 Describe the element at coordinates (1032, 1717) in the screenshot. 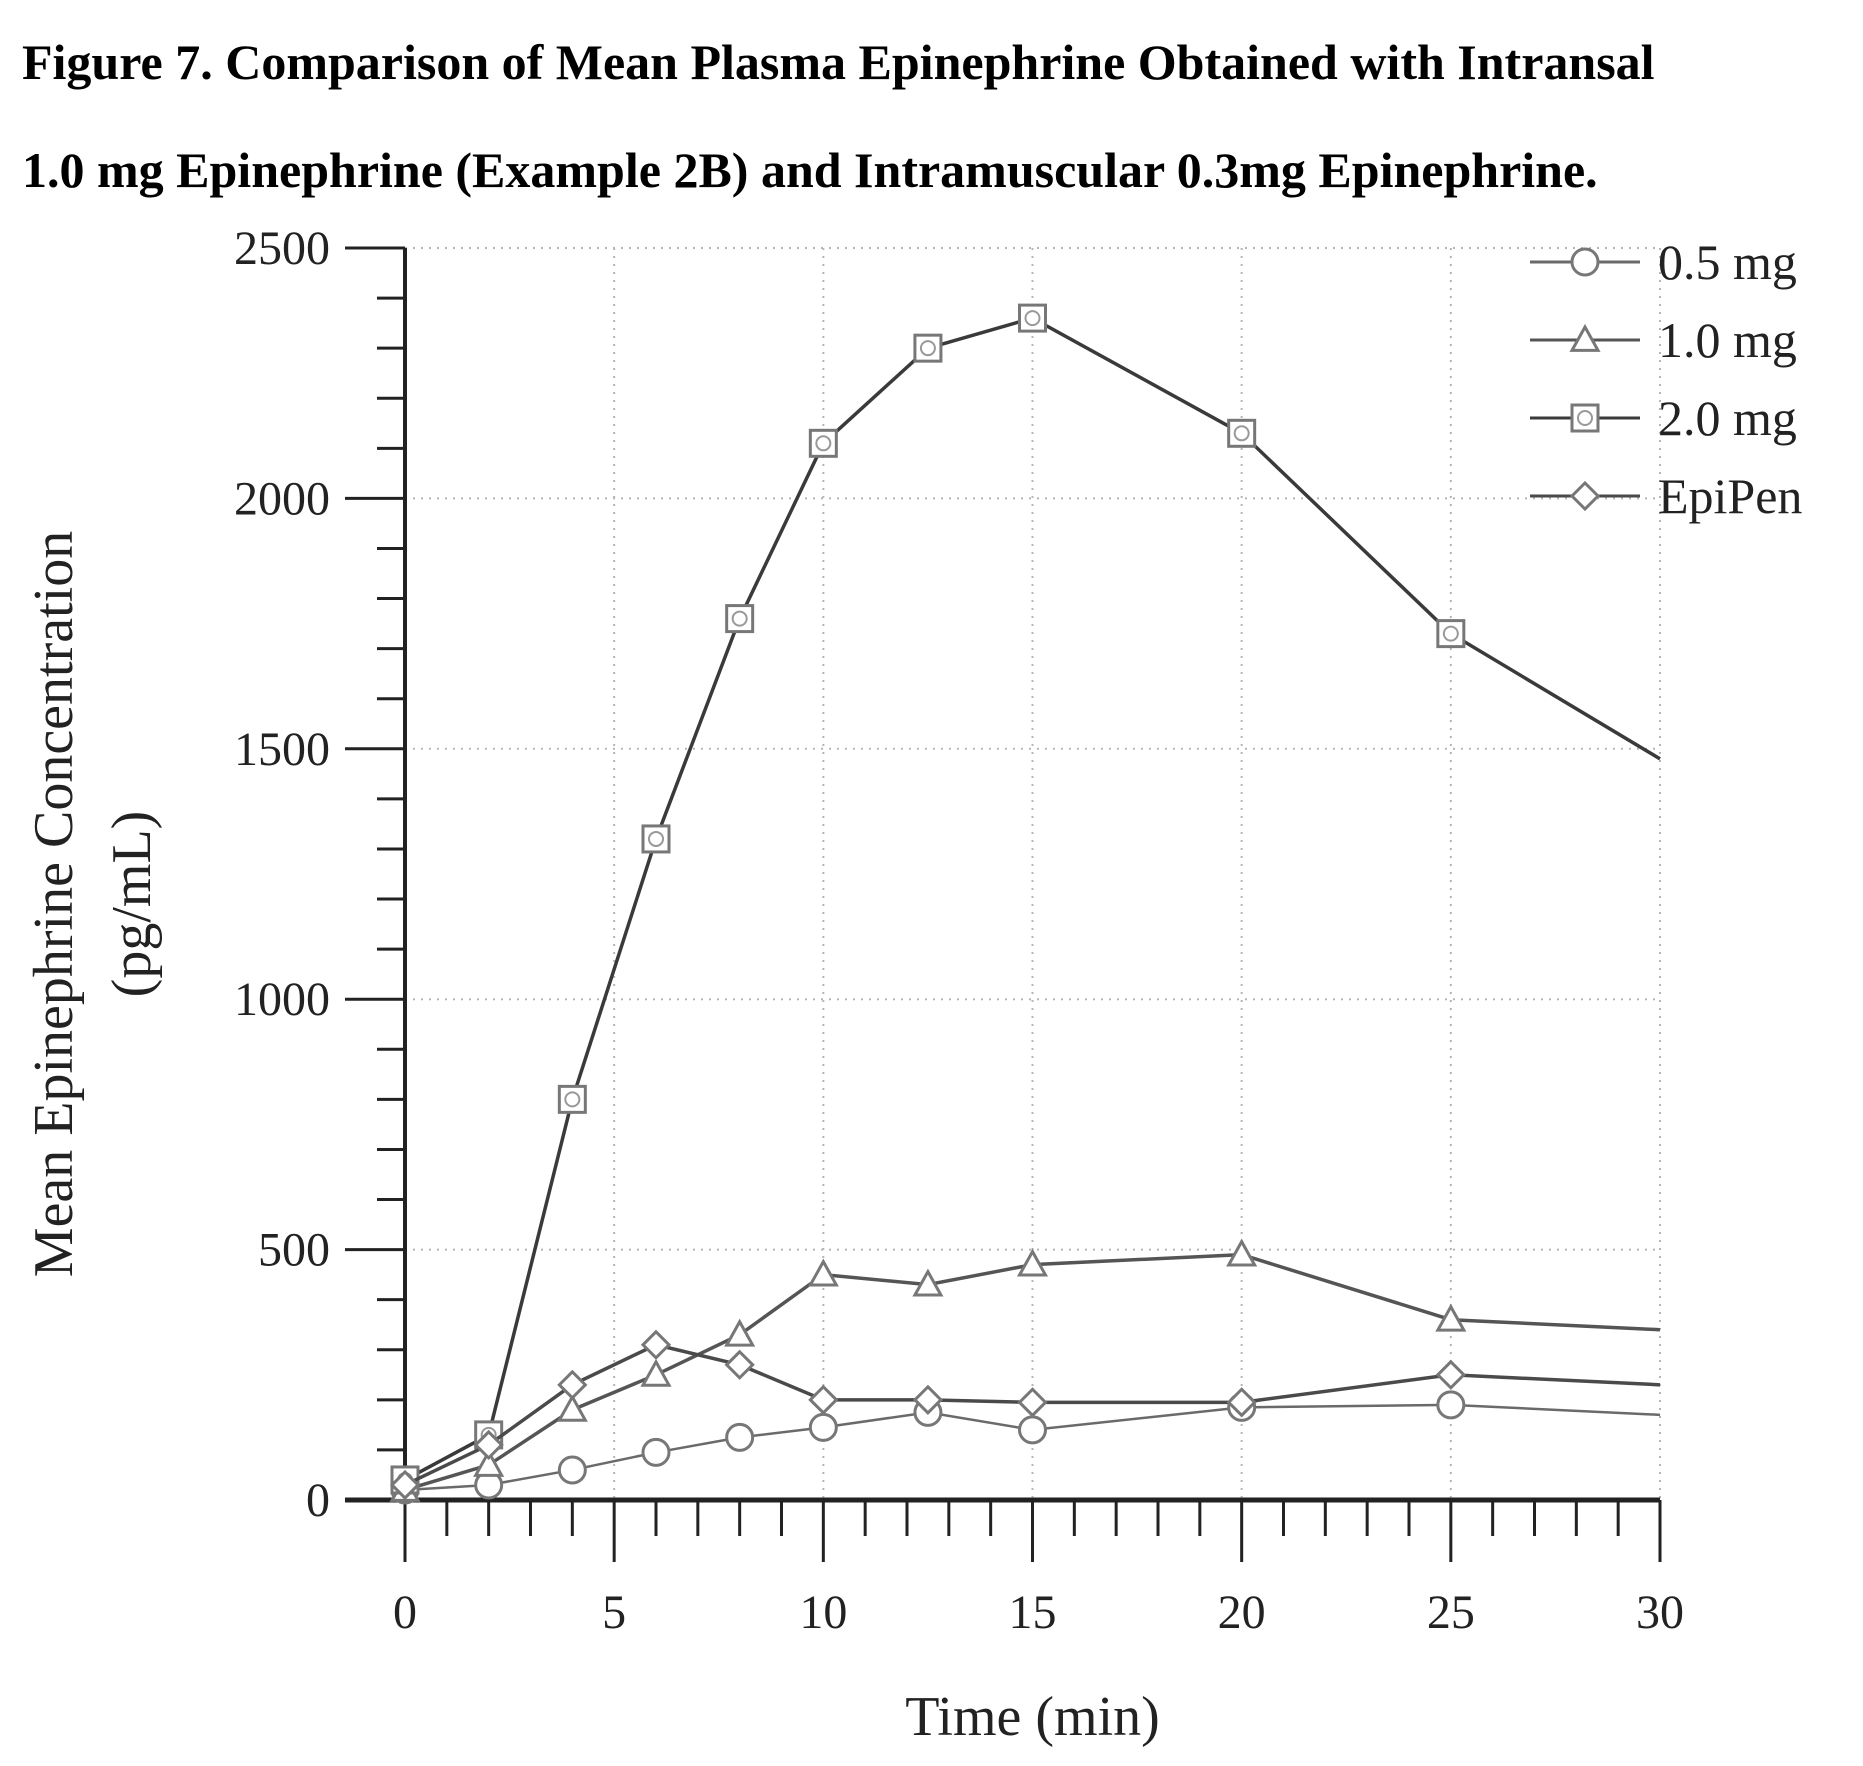

I see `x-axis-title: Time (min)` at that location.